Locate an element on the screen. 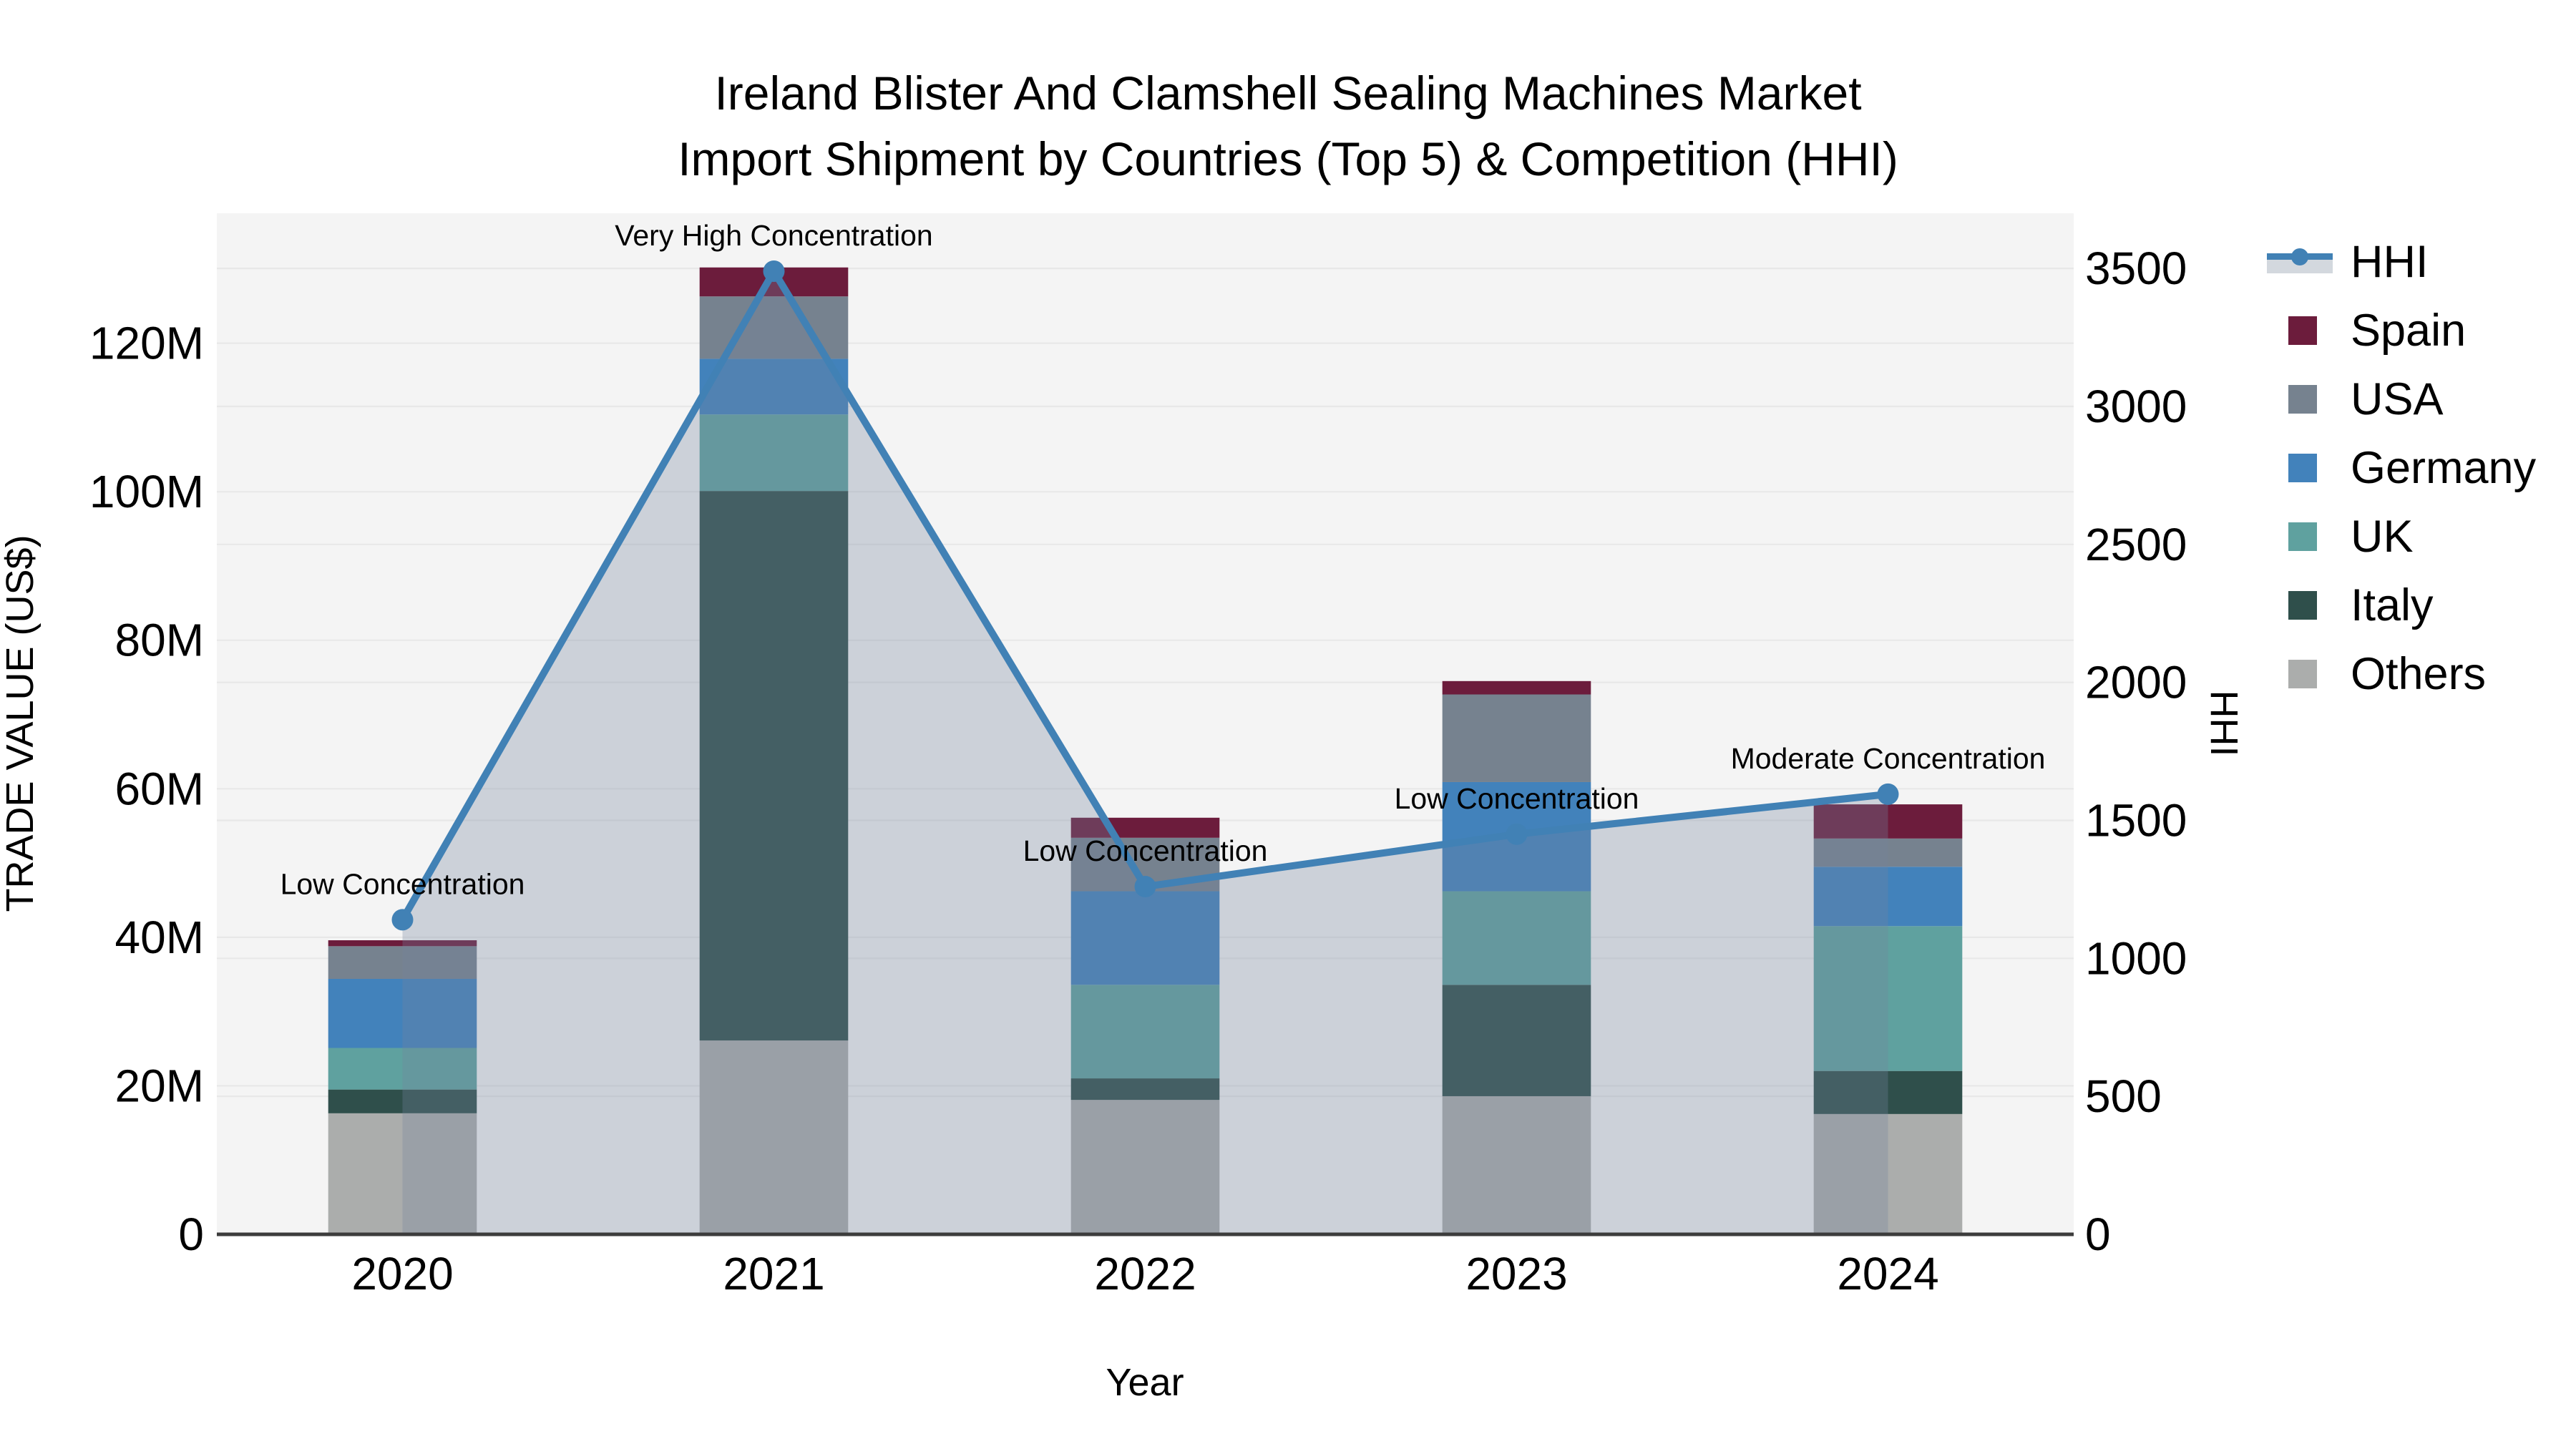 This screenshot has height=1449, width=2576. hhi-marker-2022 is located at coordinates (1145, 887).